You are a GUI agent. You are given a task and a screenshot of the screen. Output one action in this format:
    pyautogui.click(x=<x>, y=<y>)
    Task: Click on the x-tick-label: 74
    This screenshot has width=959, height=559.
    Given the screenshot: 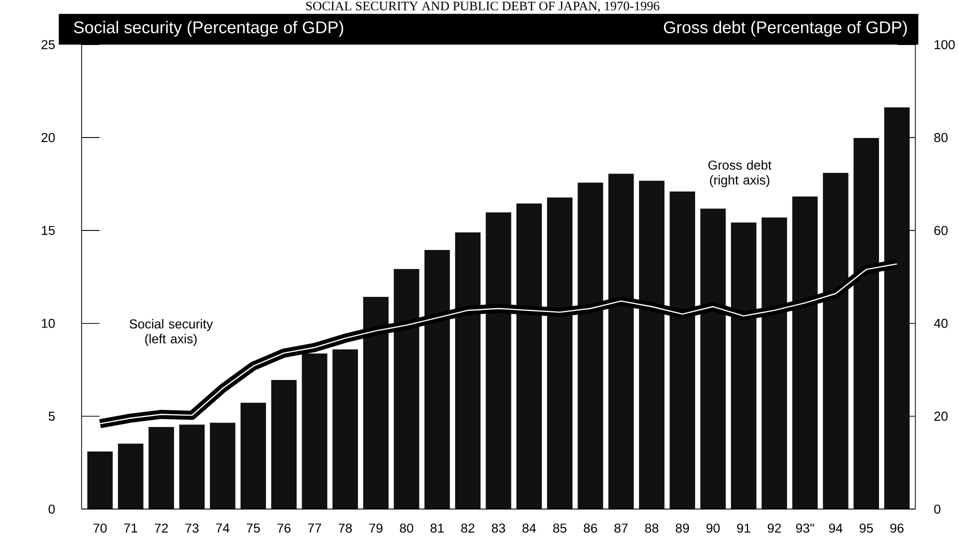 What is the action you would take?
    pyautogui.click(x=223, y=528)
    